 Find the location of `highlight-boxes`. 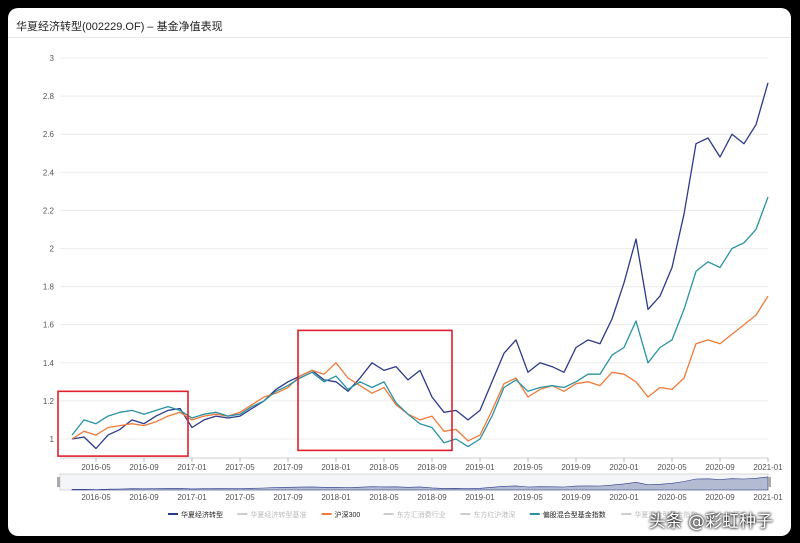

highlight-boxes is located at coordinates (255, 393).